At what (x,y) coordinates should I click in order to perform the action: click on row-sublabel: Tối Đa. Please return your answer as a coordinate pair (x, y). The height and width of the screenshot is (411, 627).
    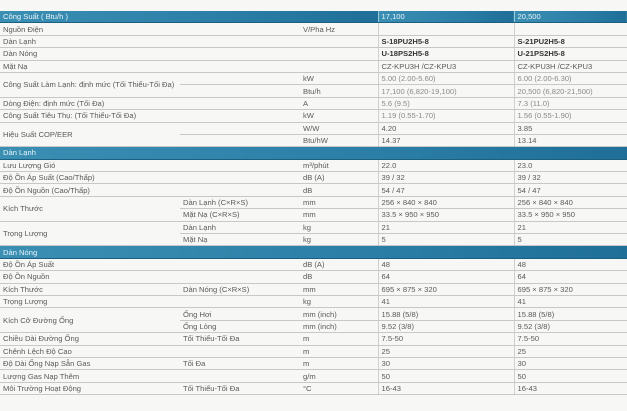
    Looking at the image, I should click on (240, 364).